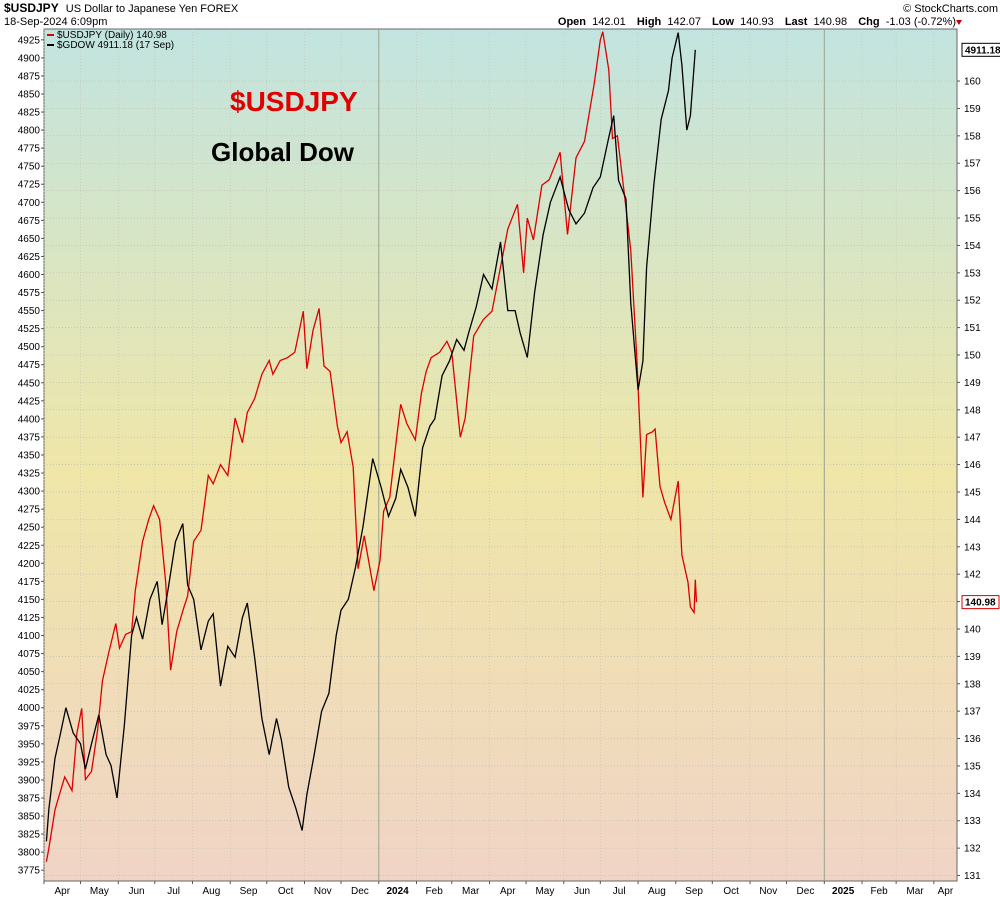  I want to click on x-tick-label: 2024, so click(398, 891).